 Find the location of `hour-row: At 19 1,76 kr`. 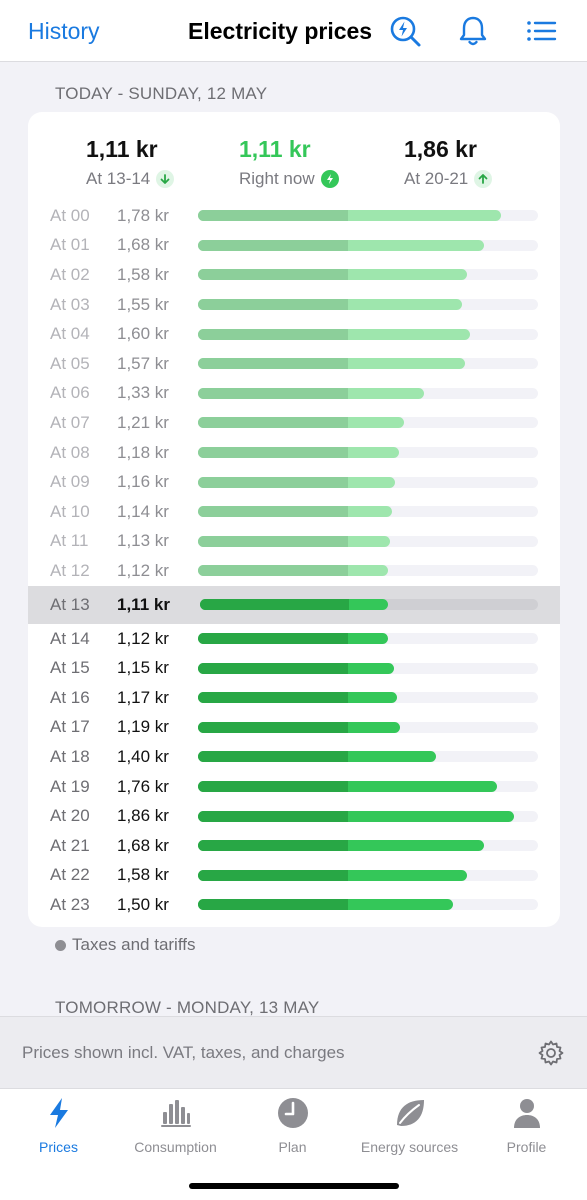

hour-row: At 19 1,76 kr is located at coordinates (294, 787).